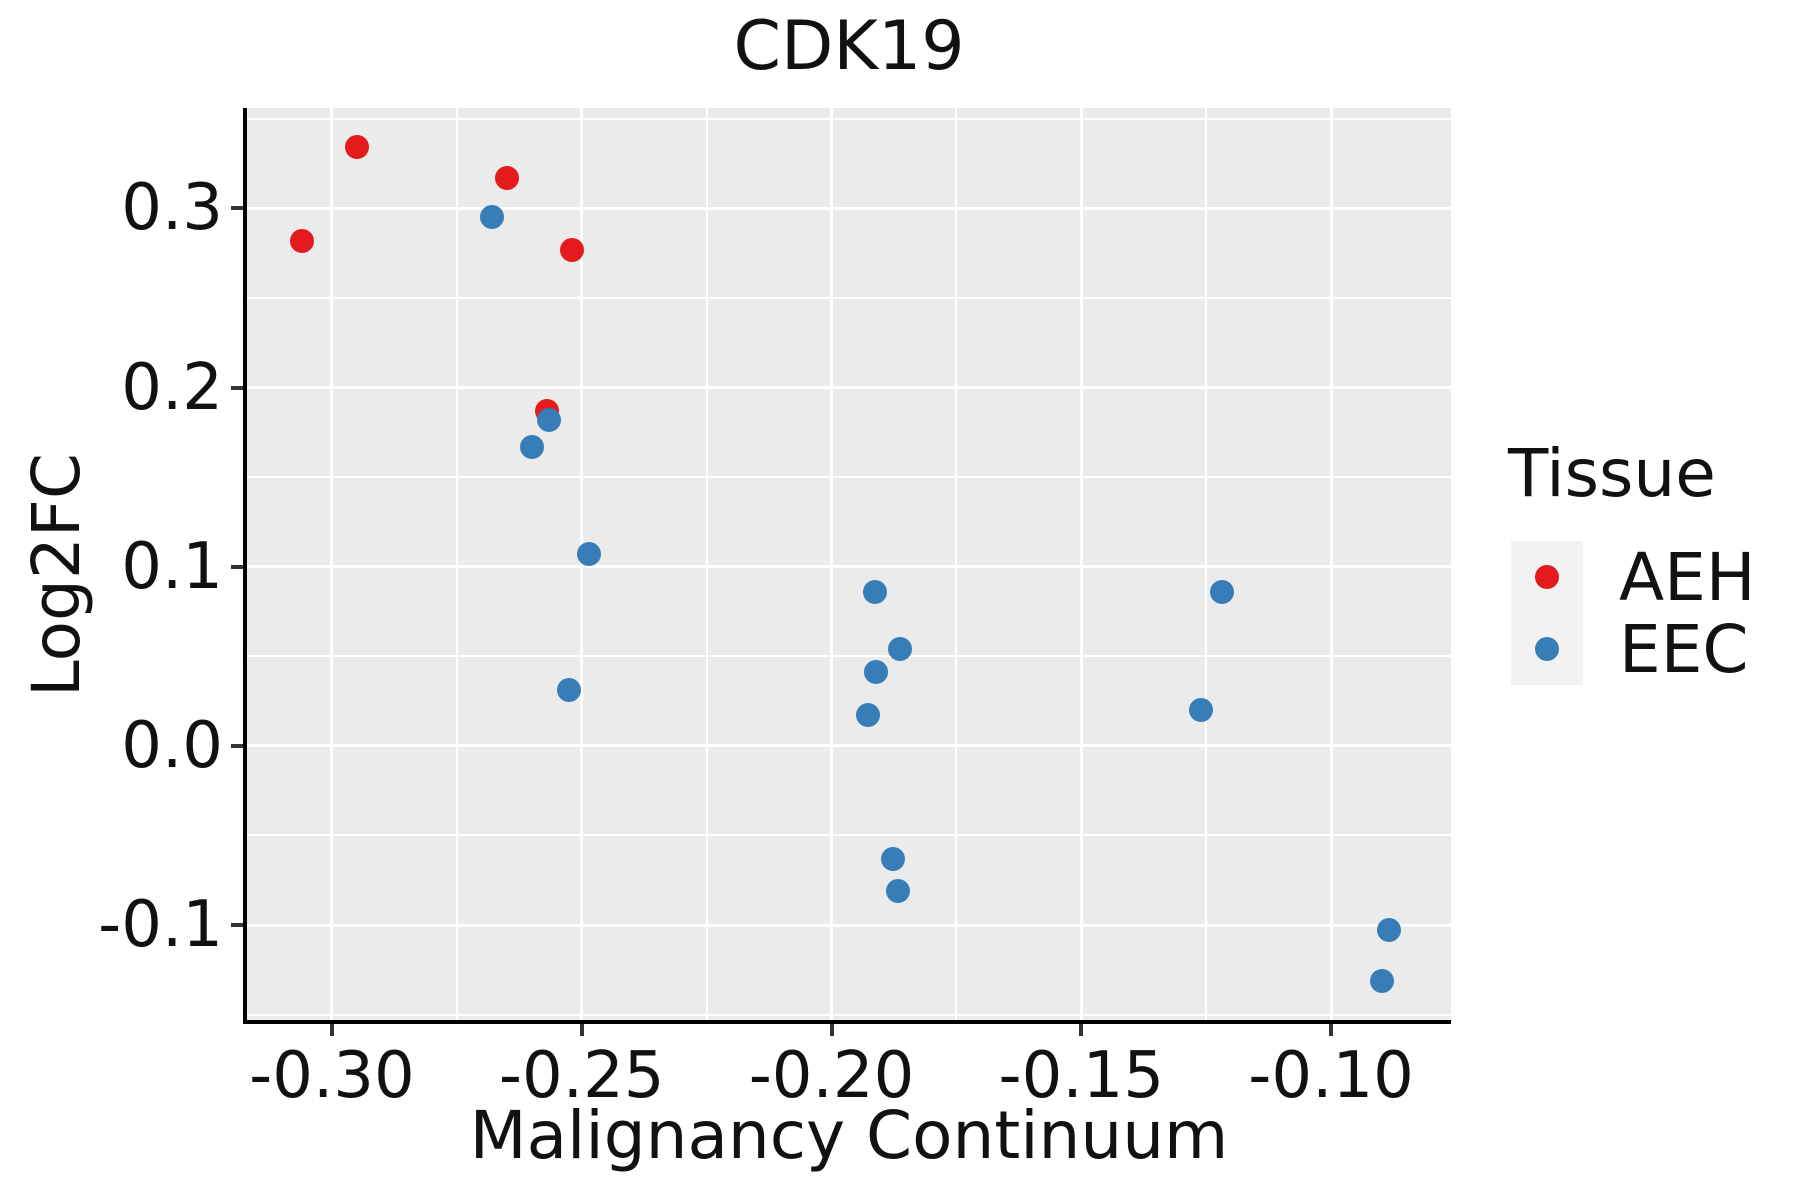  I want to click on y-tick-label: 0.1, so click(172, 566).